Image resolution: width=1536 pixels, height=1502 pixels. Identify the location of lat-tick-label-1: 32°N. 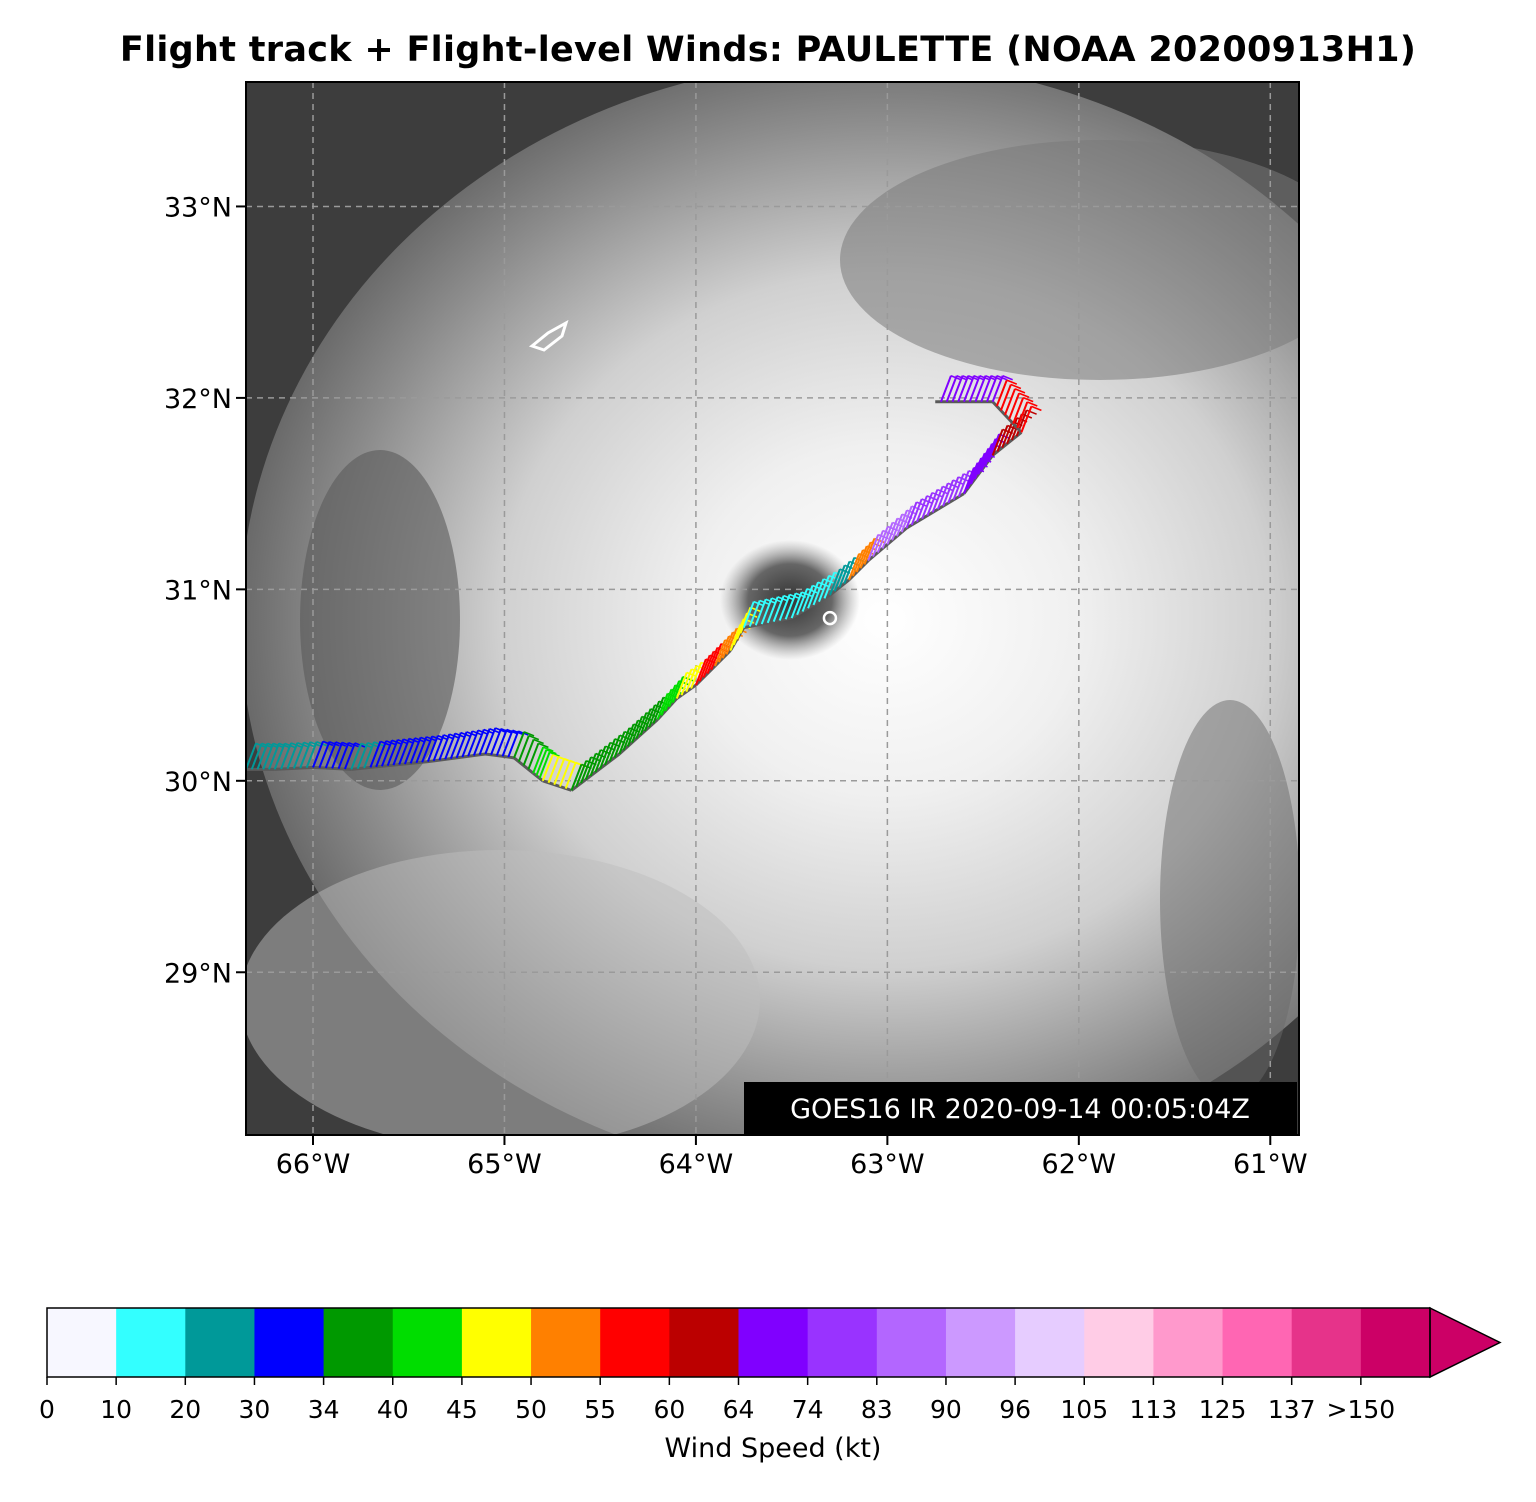
(198, 399).